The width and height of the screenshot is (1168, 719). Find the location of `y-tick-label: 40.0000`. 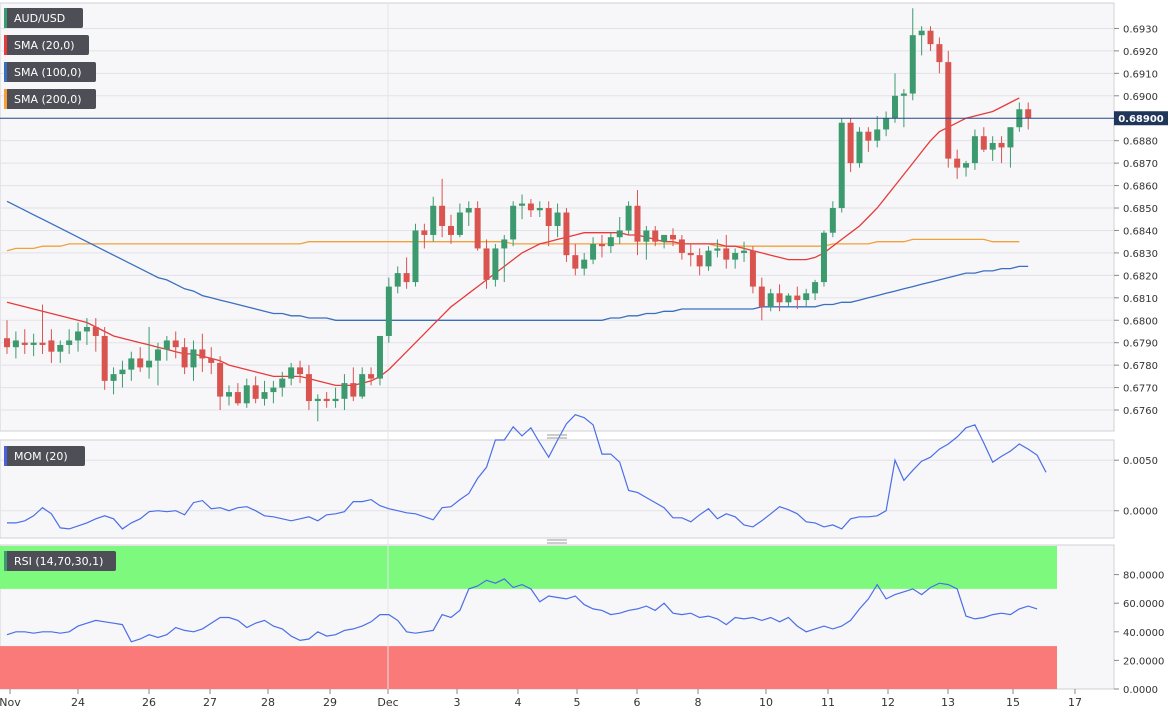

y-tick-label: 40.0000 is located at coordinates (1143, 633).